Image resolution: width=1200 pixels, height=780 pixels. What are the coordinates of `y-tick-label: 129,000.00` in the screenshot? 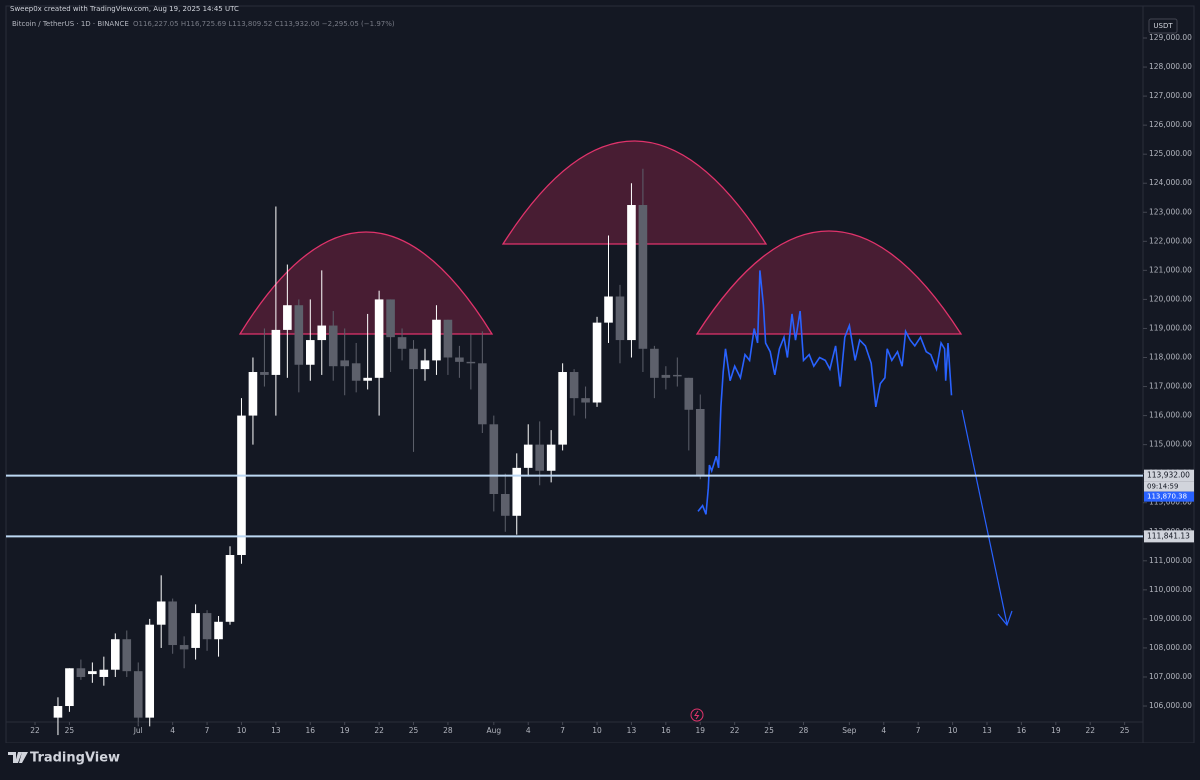 It's located at (1170, 37).